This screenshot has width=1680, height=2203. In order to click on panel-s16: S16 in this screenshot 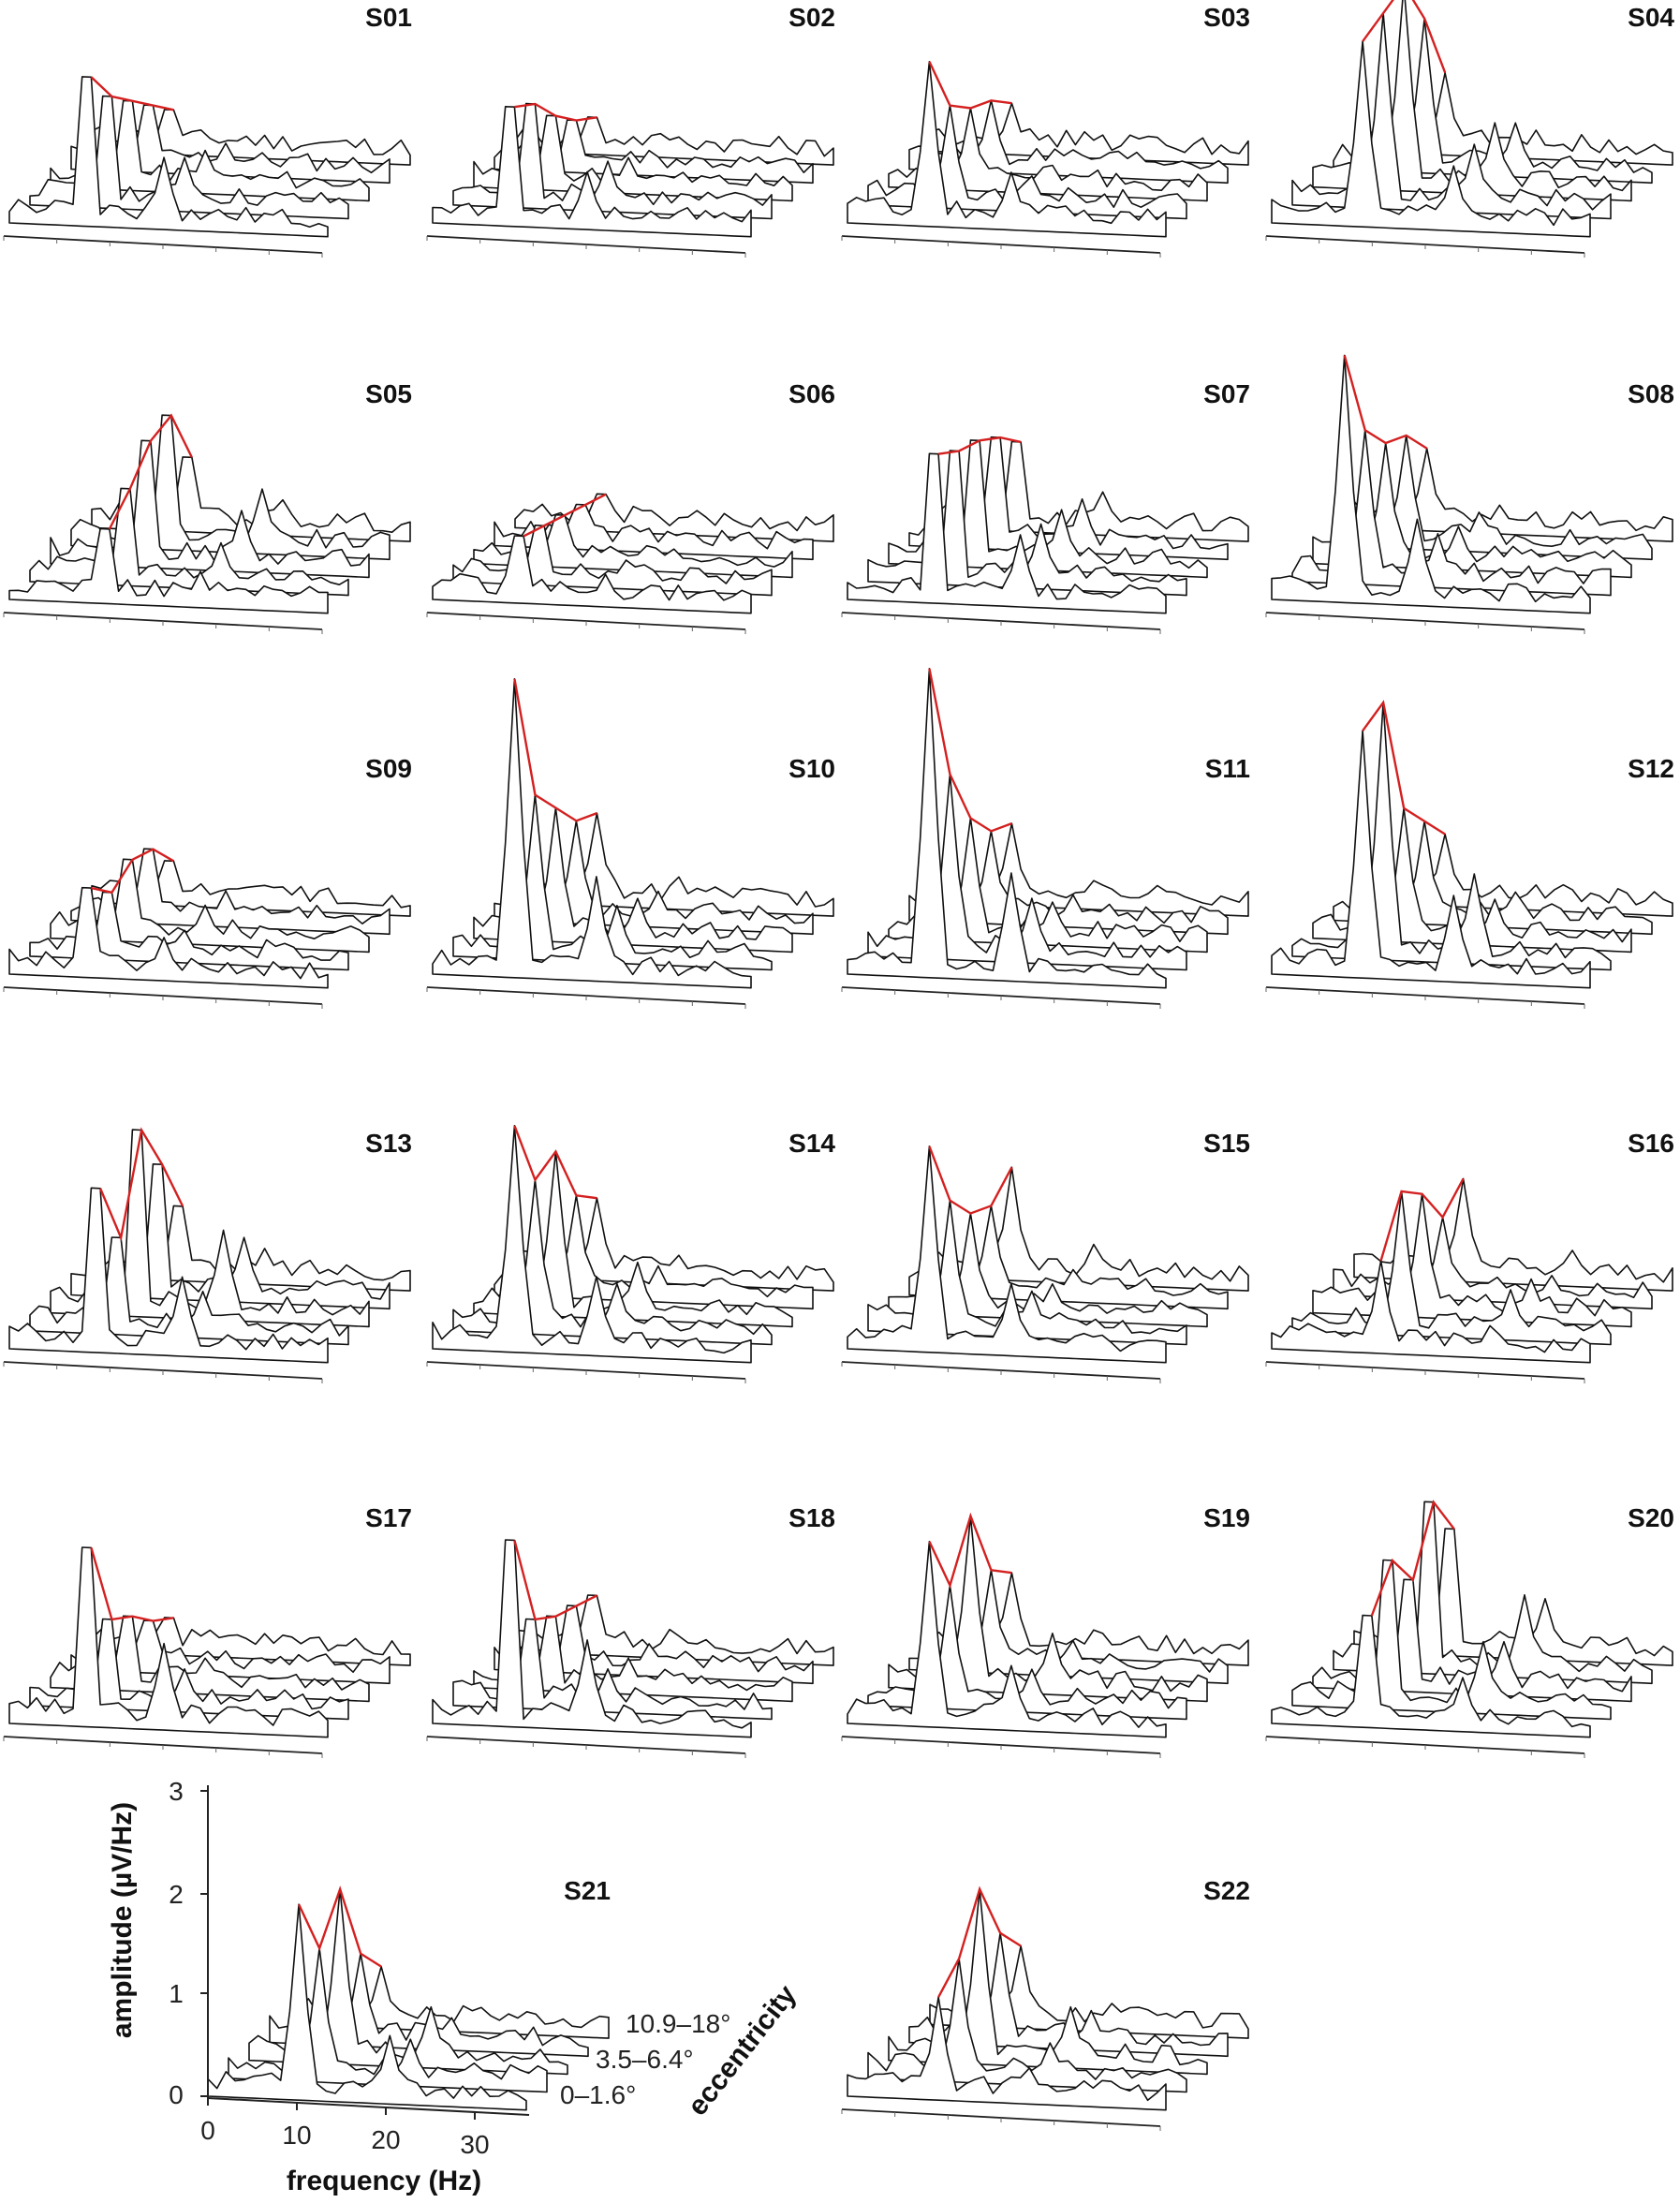, I will do `click(1469, 1256)`.